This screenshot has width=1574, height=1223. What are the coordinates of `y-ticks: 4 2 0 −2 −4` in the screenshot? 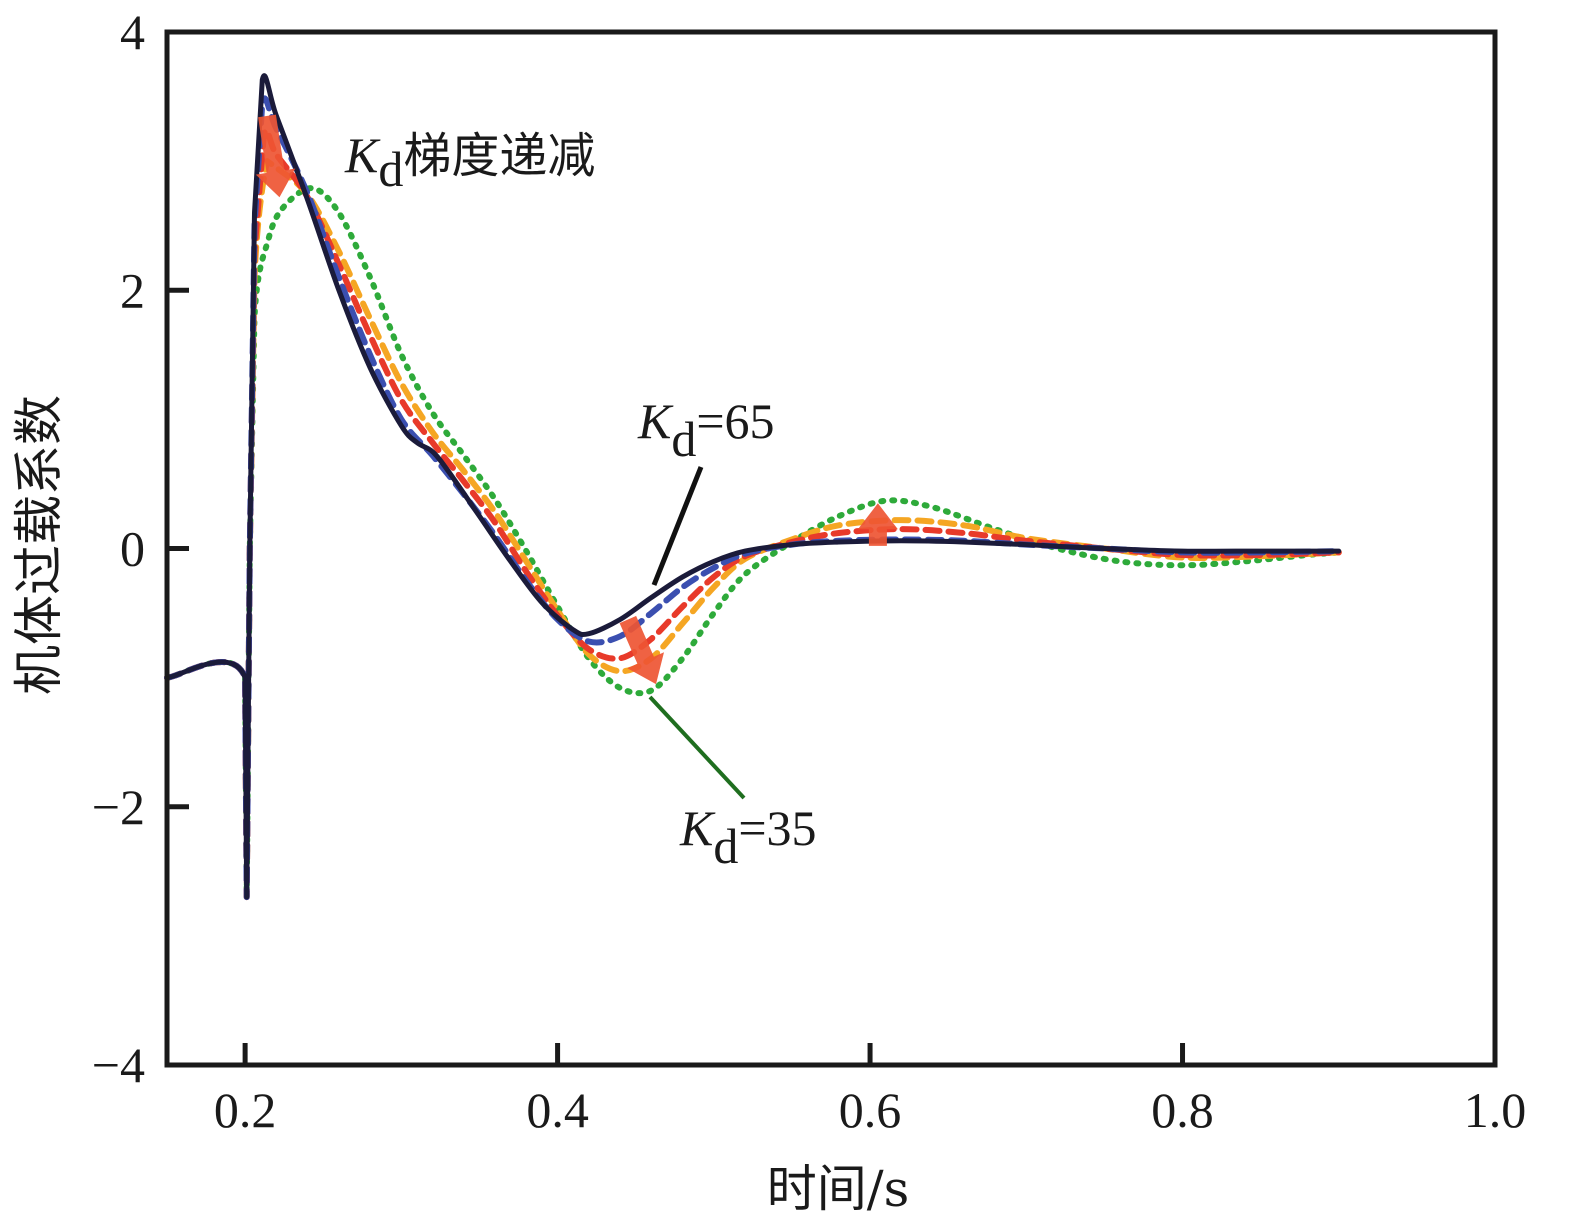 It's located at (140, 548).